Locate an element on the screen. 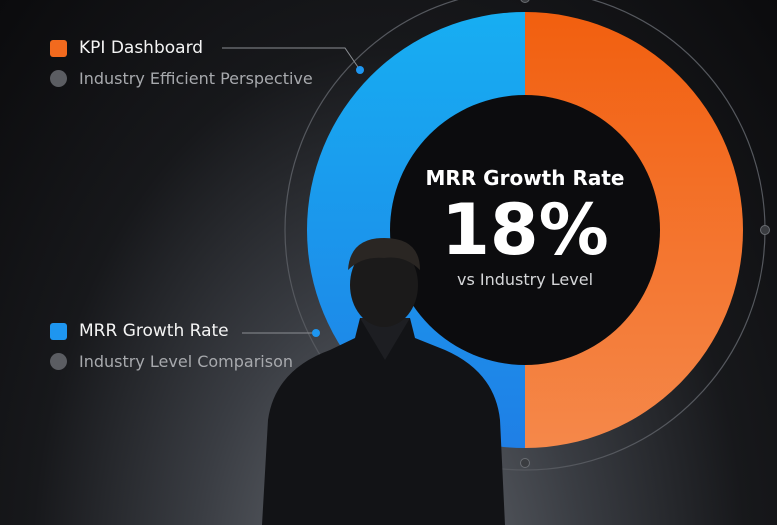 This screenshot has height=525, width=777. orange-square-icon is located at coordinates (58, 48).